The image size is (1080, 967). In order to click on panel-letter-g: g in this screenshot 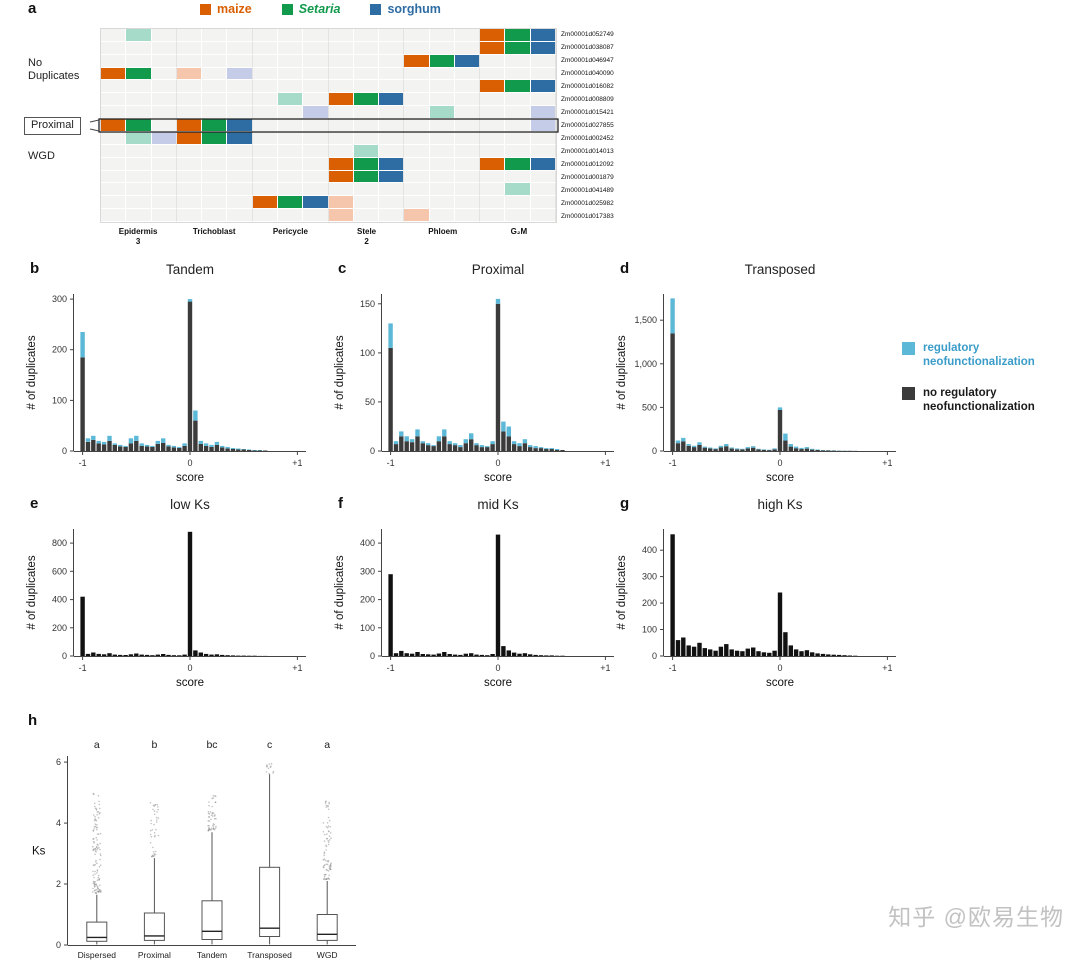, I will do `click(625, 503)`.